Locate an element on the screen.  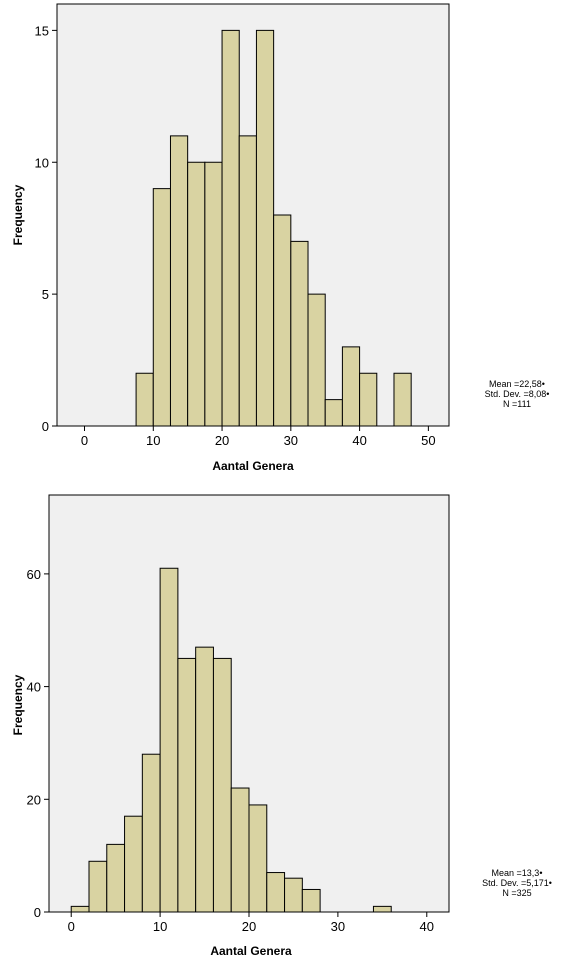
stats-box-2: Mean =13,3• Std. Dev. =5,171• N =325 is located at coordinates (517, 883).